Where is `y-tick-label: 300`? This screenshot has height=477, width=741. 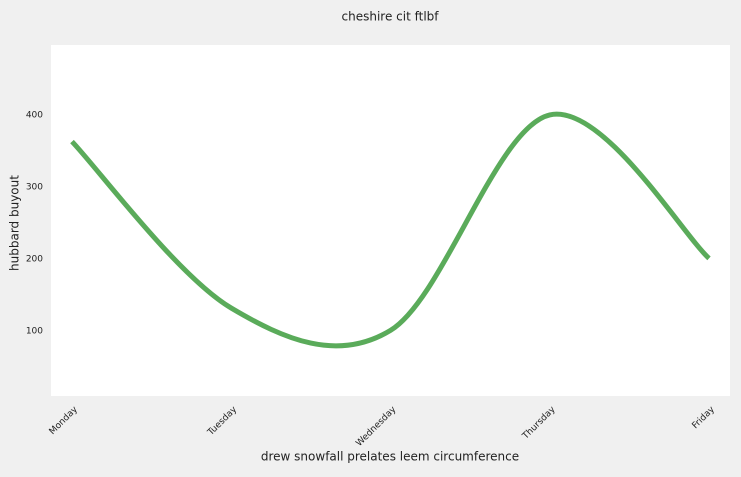 y-tick-label: 300 is located at coordinates (34, 187).